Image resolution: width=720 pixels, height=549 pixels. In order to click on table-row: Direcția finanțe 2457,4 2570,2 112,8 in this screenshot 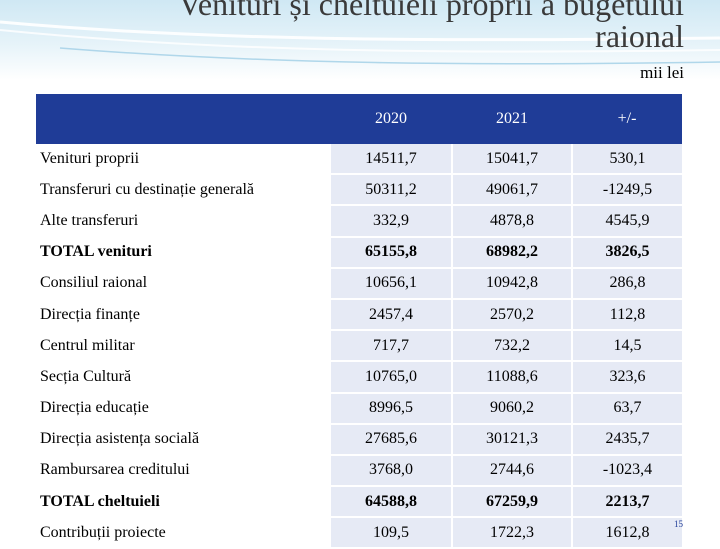, I will do `click(359, 315)`.